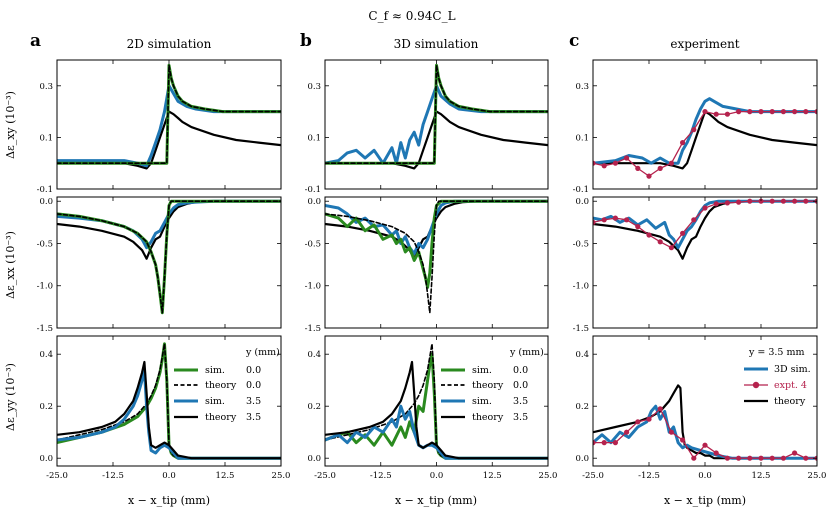 The height and width of the screenshot is (513, 830). What do you see at coordinates (253, 417) in the screenshot?
I see `legend-sim-value: 3.5` at bounding box center [253, 417].